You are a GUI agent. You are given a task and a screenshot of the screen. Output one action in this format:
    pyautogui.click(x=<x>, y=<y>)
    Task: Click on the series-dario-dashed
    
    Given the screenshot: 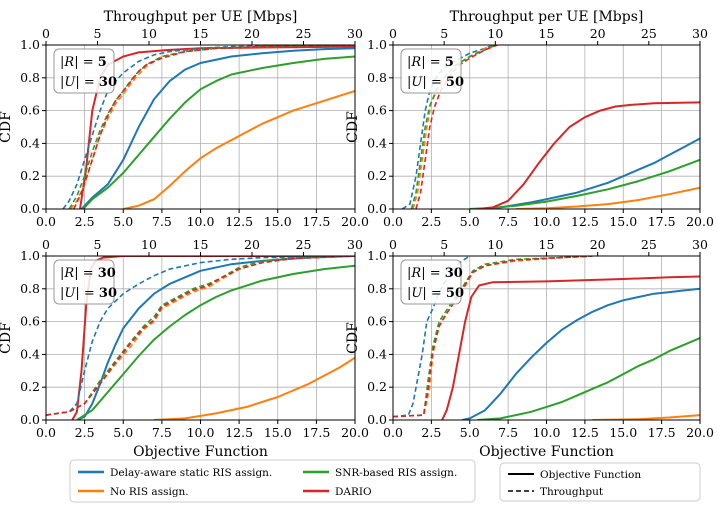 What is the action you would take?
    pyautogui.click(x=200, y=336)
    